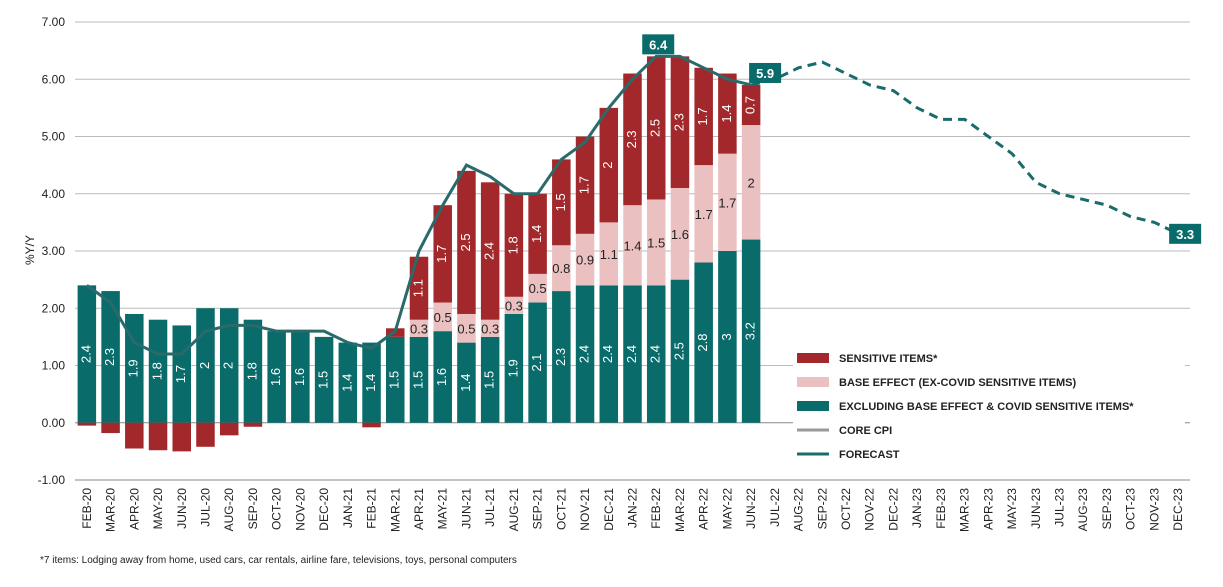 Image resolution: width=1223 pixels, height=587 pixels. What do you see at coordinates (1012, 509) in the screenshot?
I see `x-tick-label: MAY-23` at bounding box center [1012, 509].